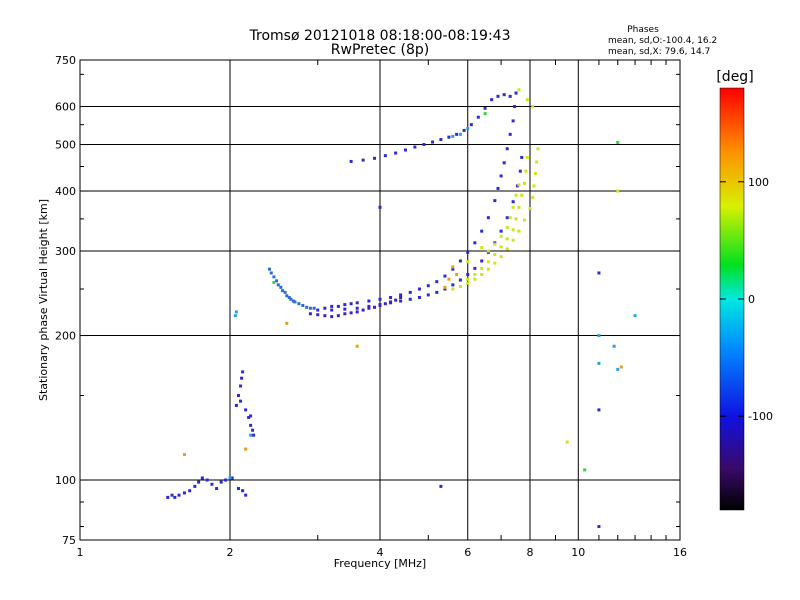 The height and width of the screenshot is (600, 800). Describe the element at coordinates (530, 552) in the screenshot. I see `x-tick-label: 8` at that location.